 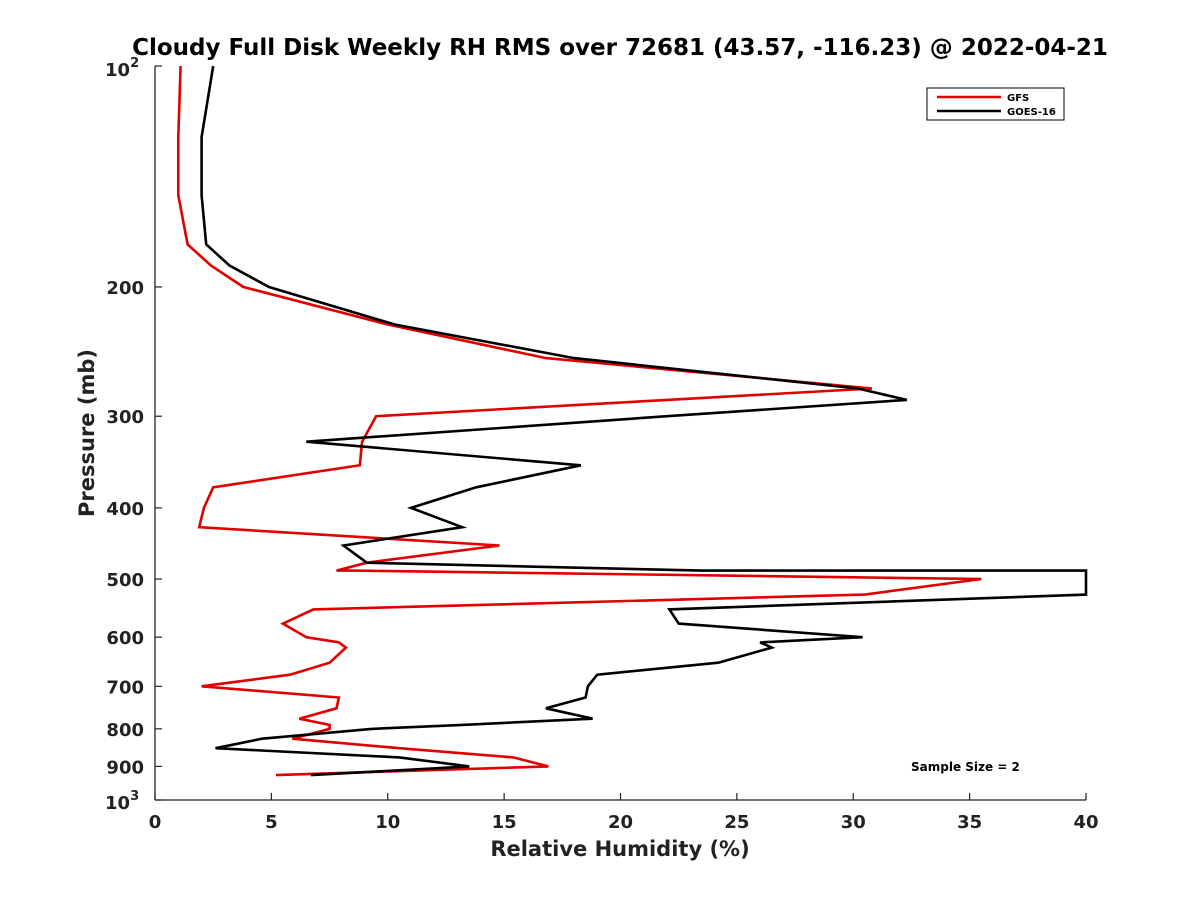 I want to click on x-tick-label: 30, so click(x=853, y=822).